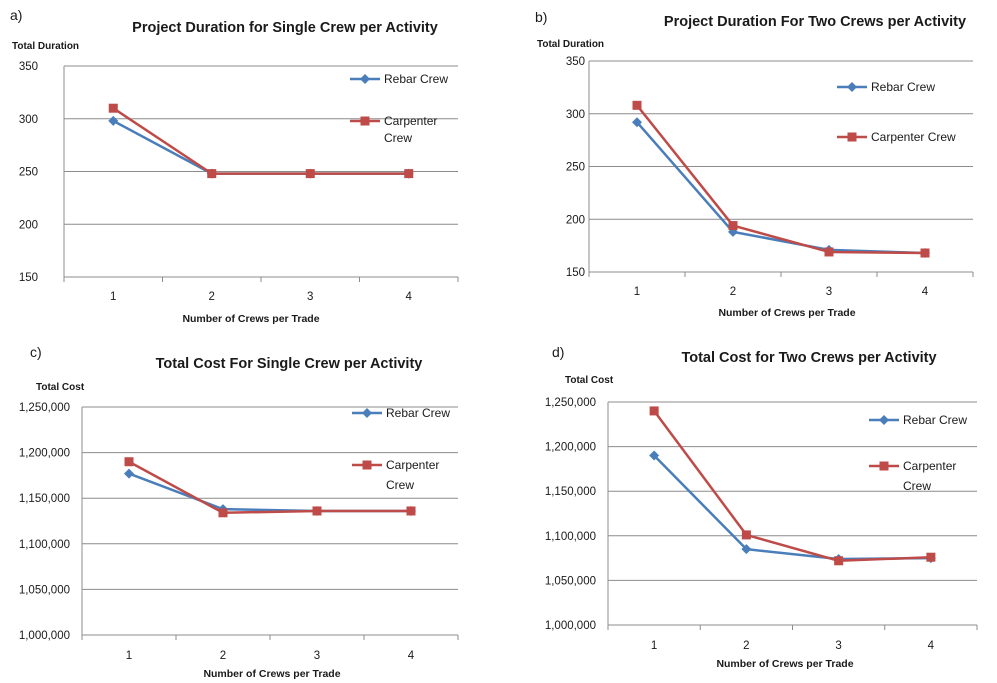 The height and width of the screenshot is (683, 997). What do you see at coordinates (570, 403) in the screenshot?
I see `y-tick-label-d: 1,250,000` at bounding box center [570, 403].